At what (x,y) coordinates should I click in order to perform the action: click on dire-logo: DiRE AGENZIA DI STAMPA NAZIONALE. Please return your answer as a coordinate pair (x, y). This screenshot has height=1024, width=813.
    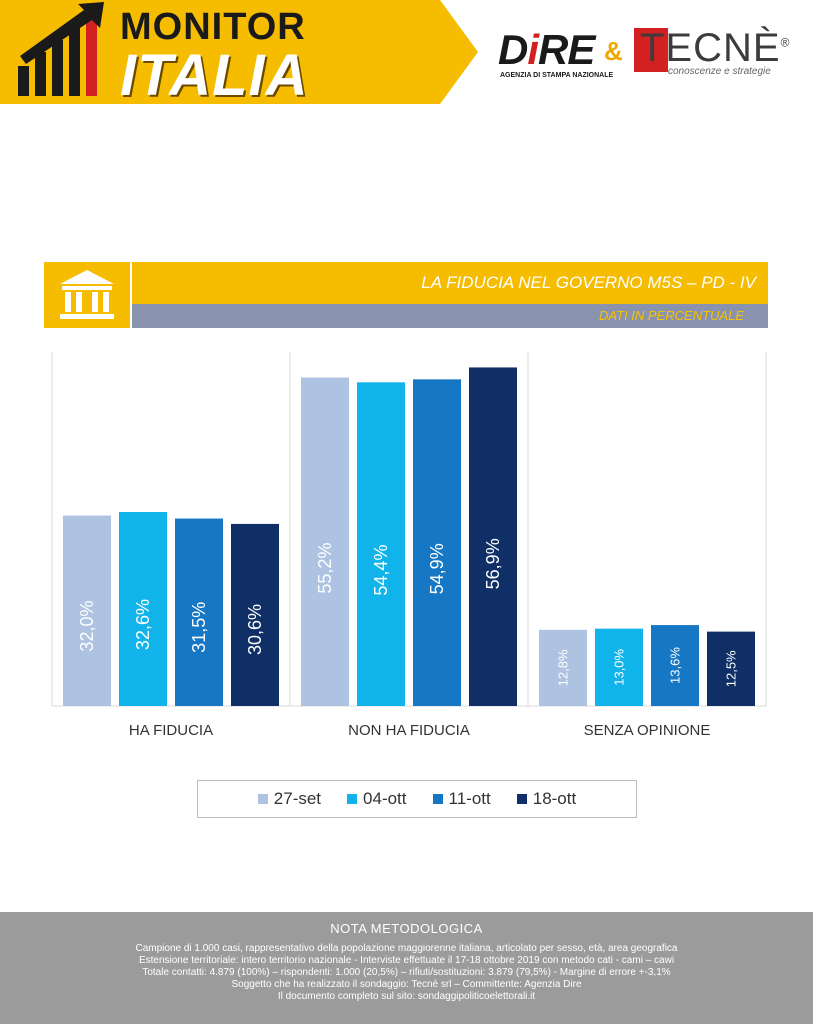
    Looking at the image, I should click on (555, 56).